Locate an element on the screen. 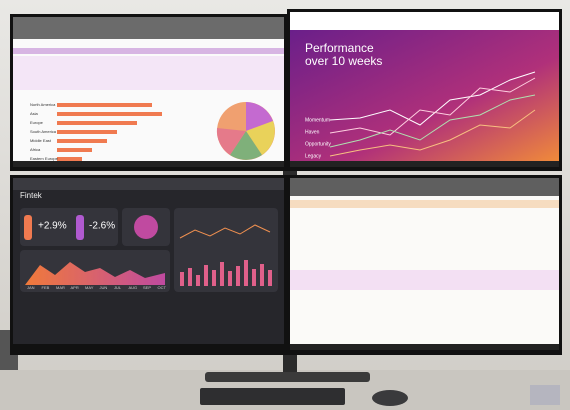  region-label: Africa is located at coordinates (35, 149).